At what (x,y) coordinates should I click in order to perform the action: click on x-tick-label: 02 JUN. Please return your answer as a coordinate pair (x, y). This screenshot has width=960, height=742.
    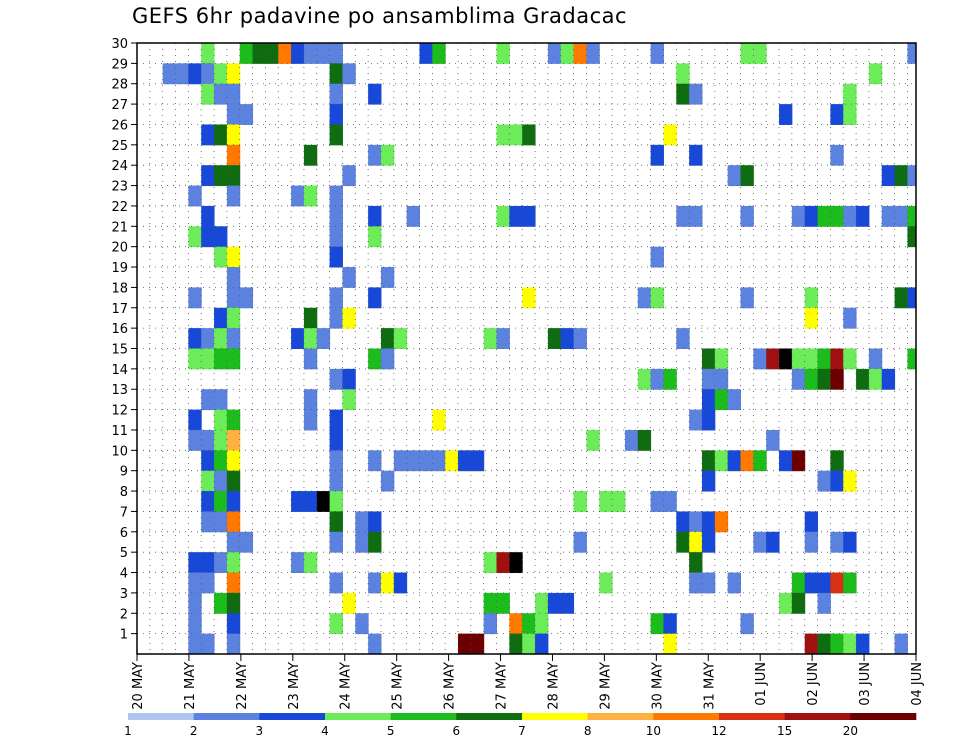
    Looking at the image, I should click on (813, 684).